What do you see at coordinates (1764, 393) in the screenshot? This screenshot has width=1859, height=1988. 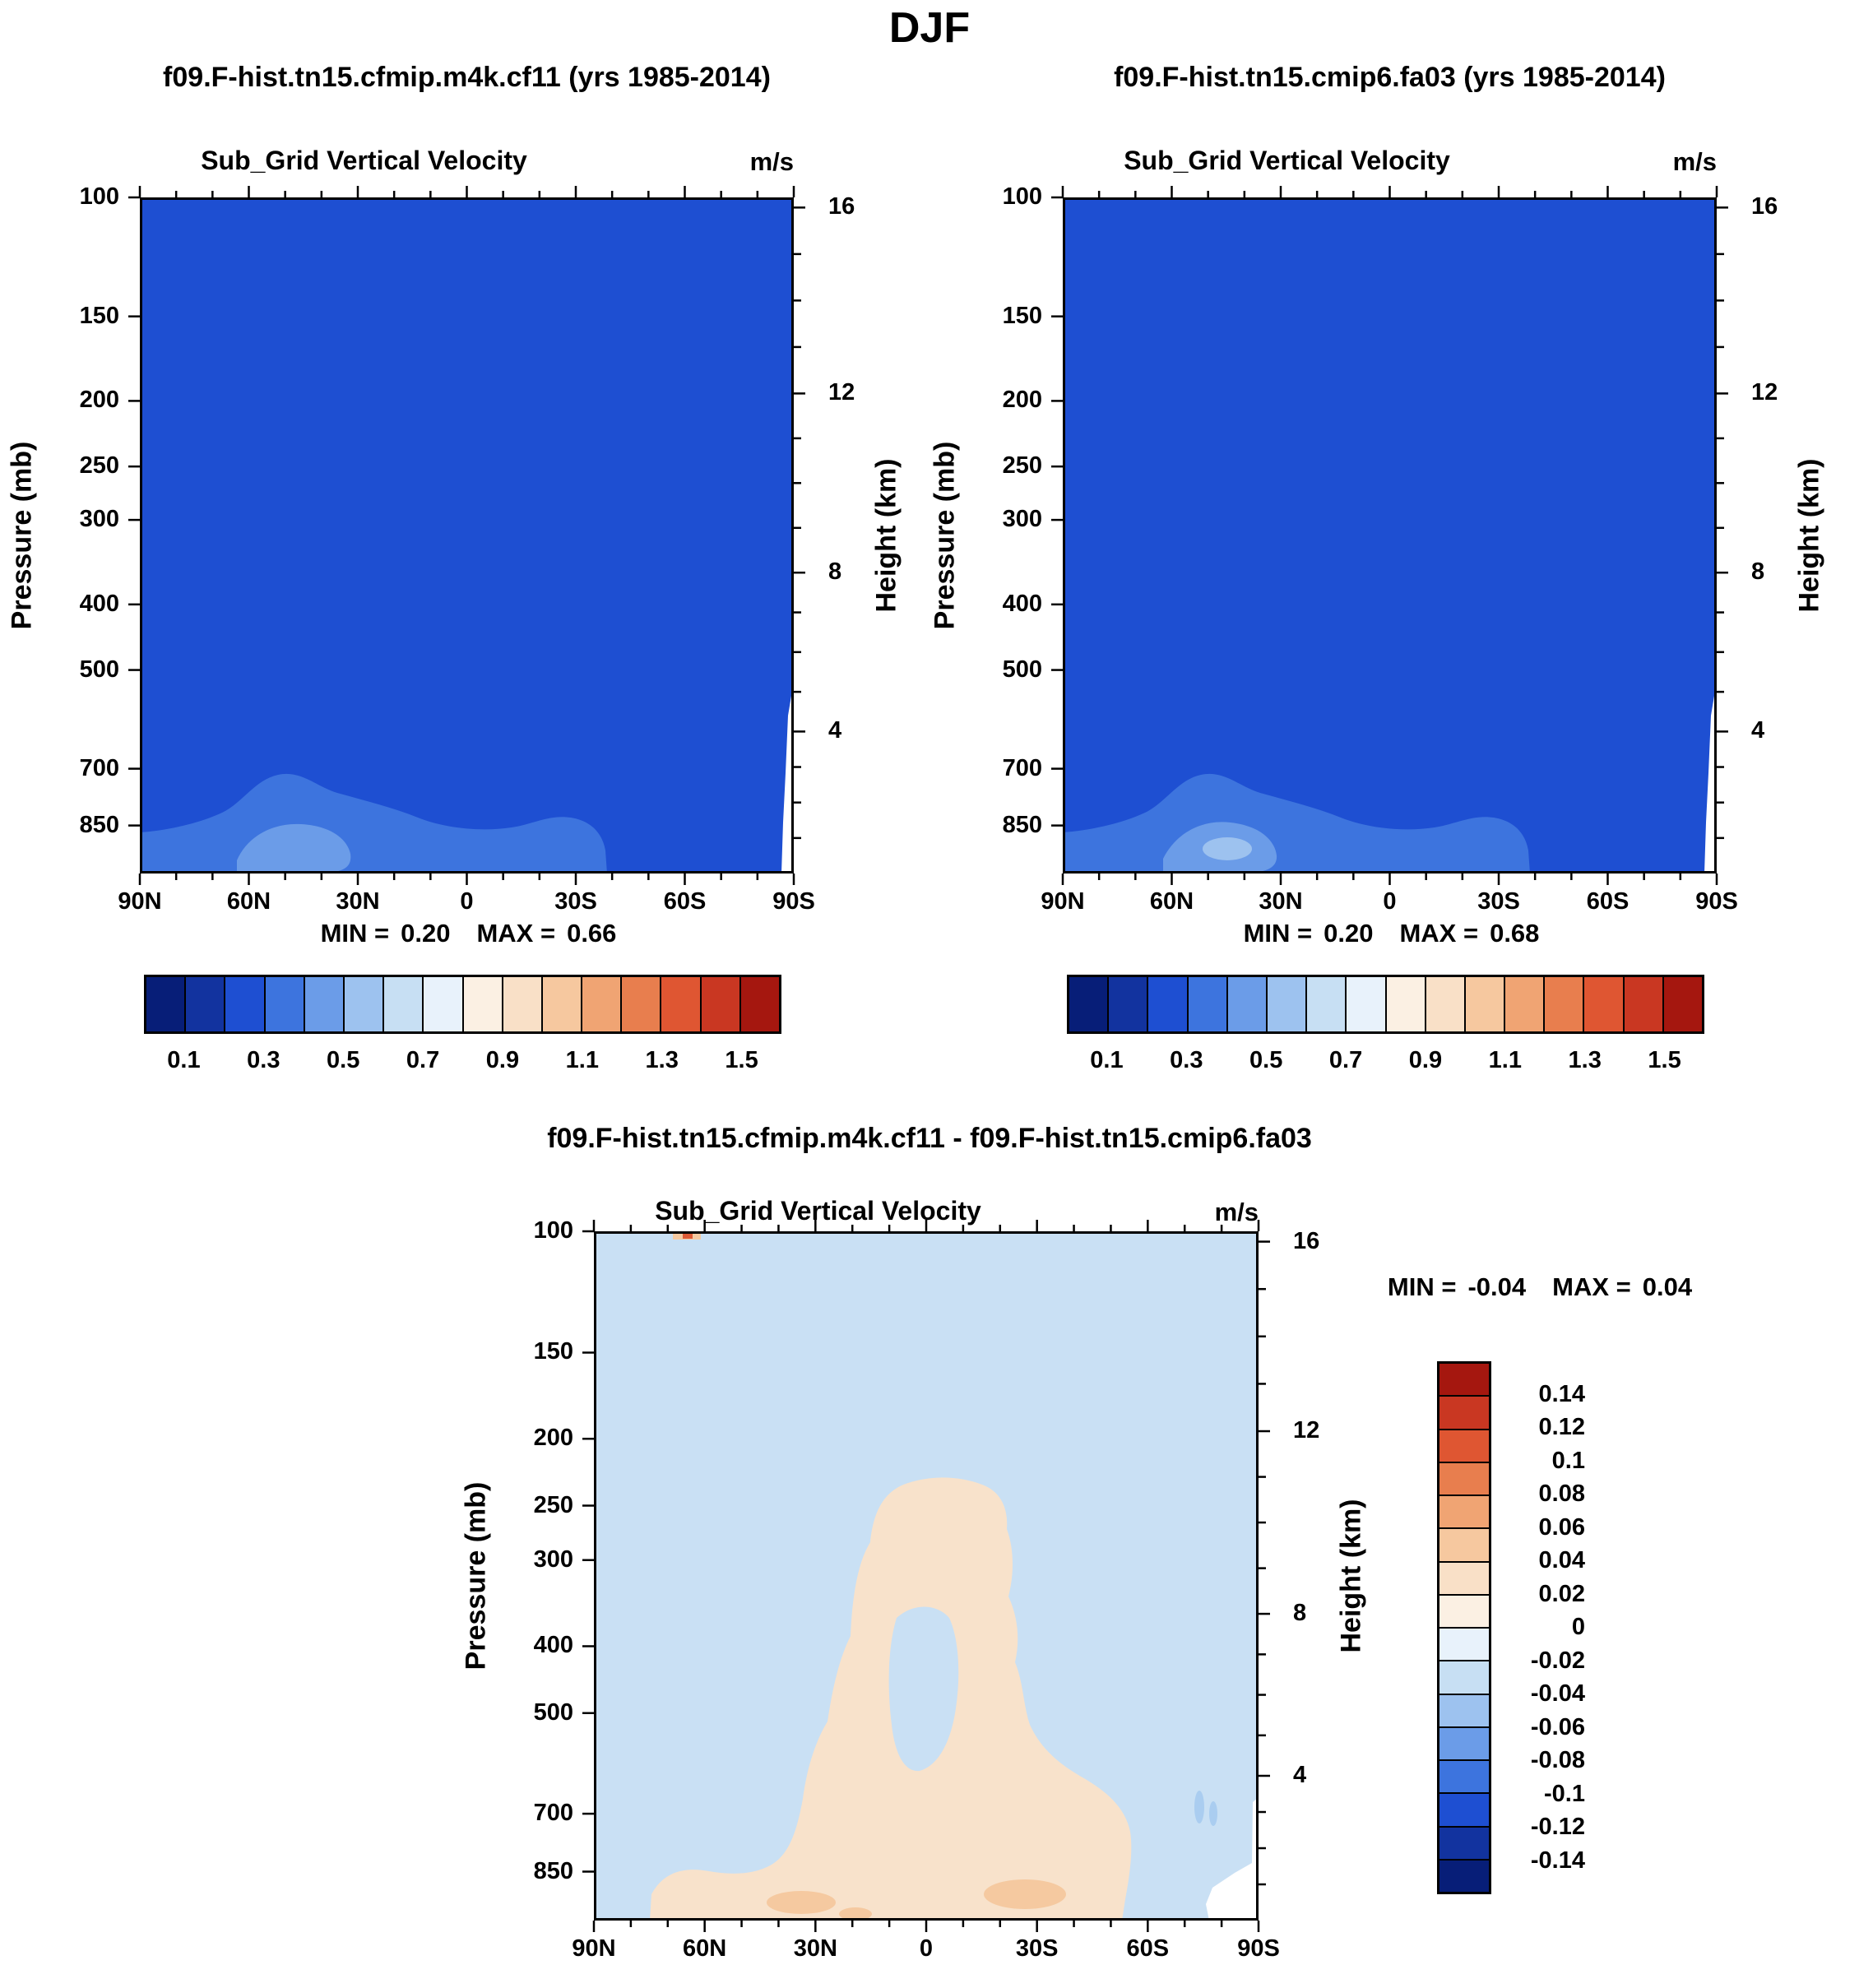 I see `height-tick-label: 12` at bounding box center [1764, 393].